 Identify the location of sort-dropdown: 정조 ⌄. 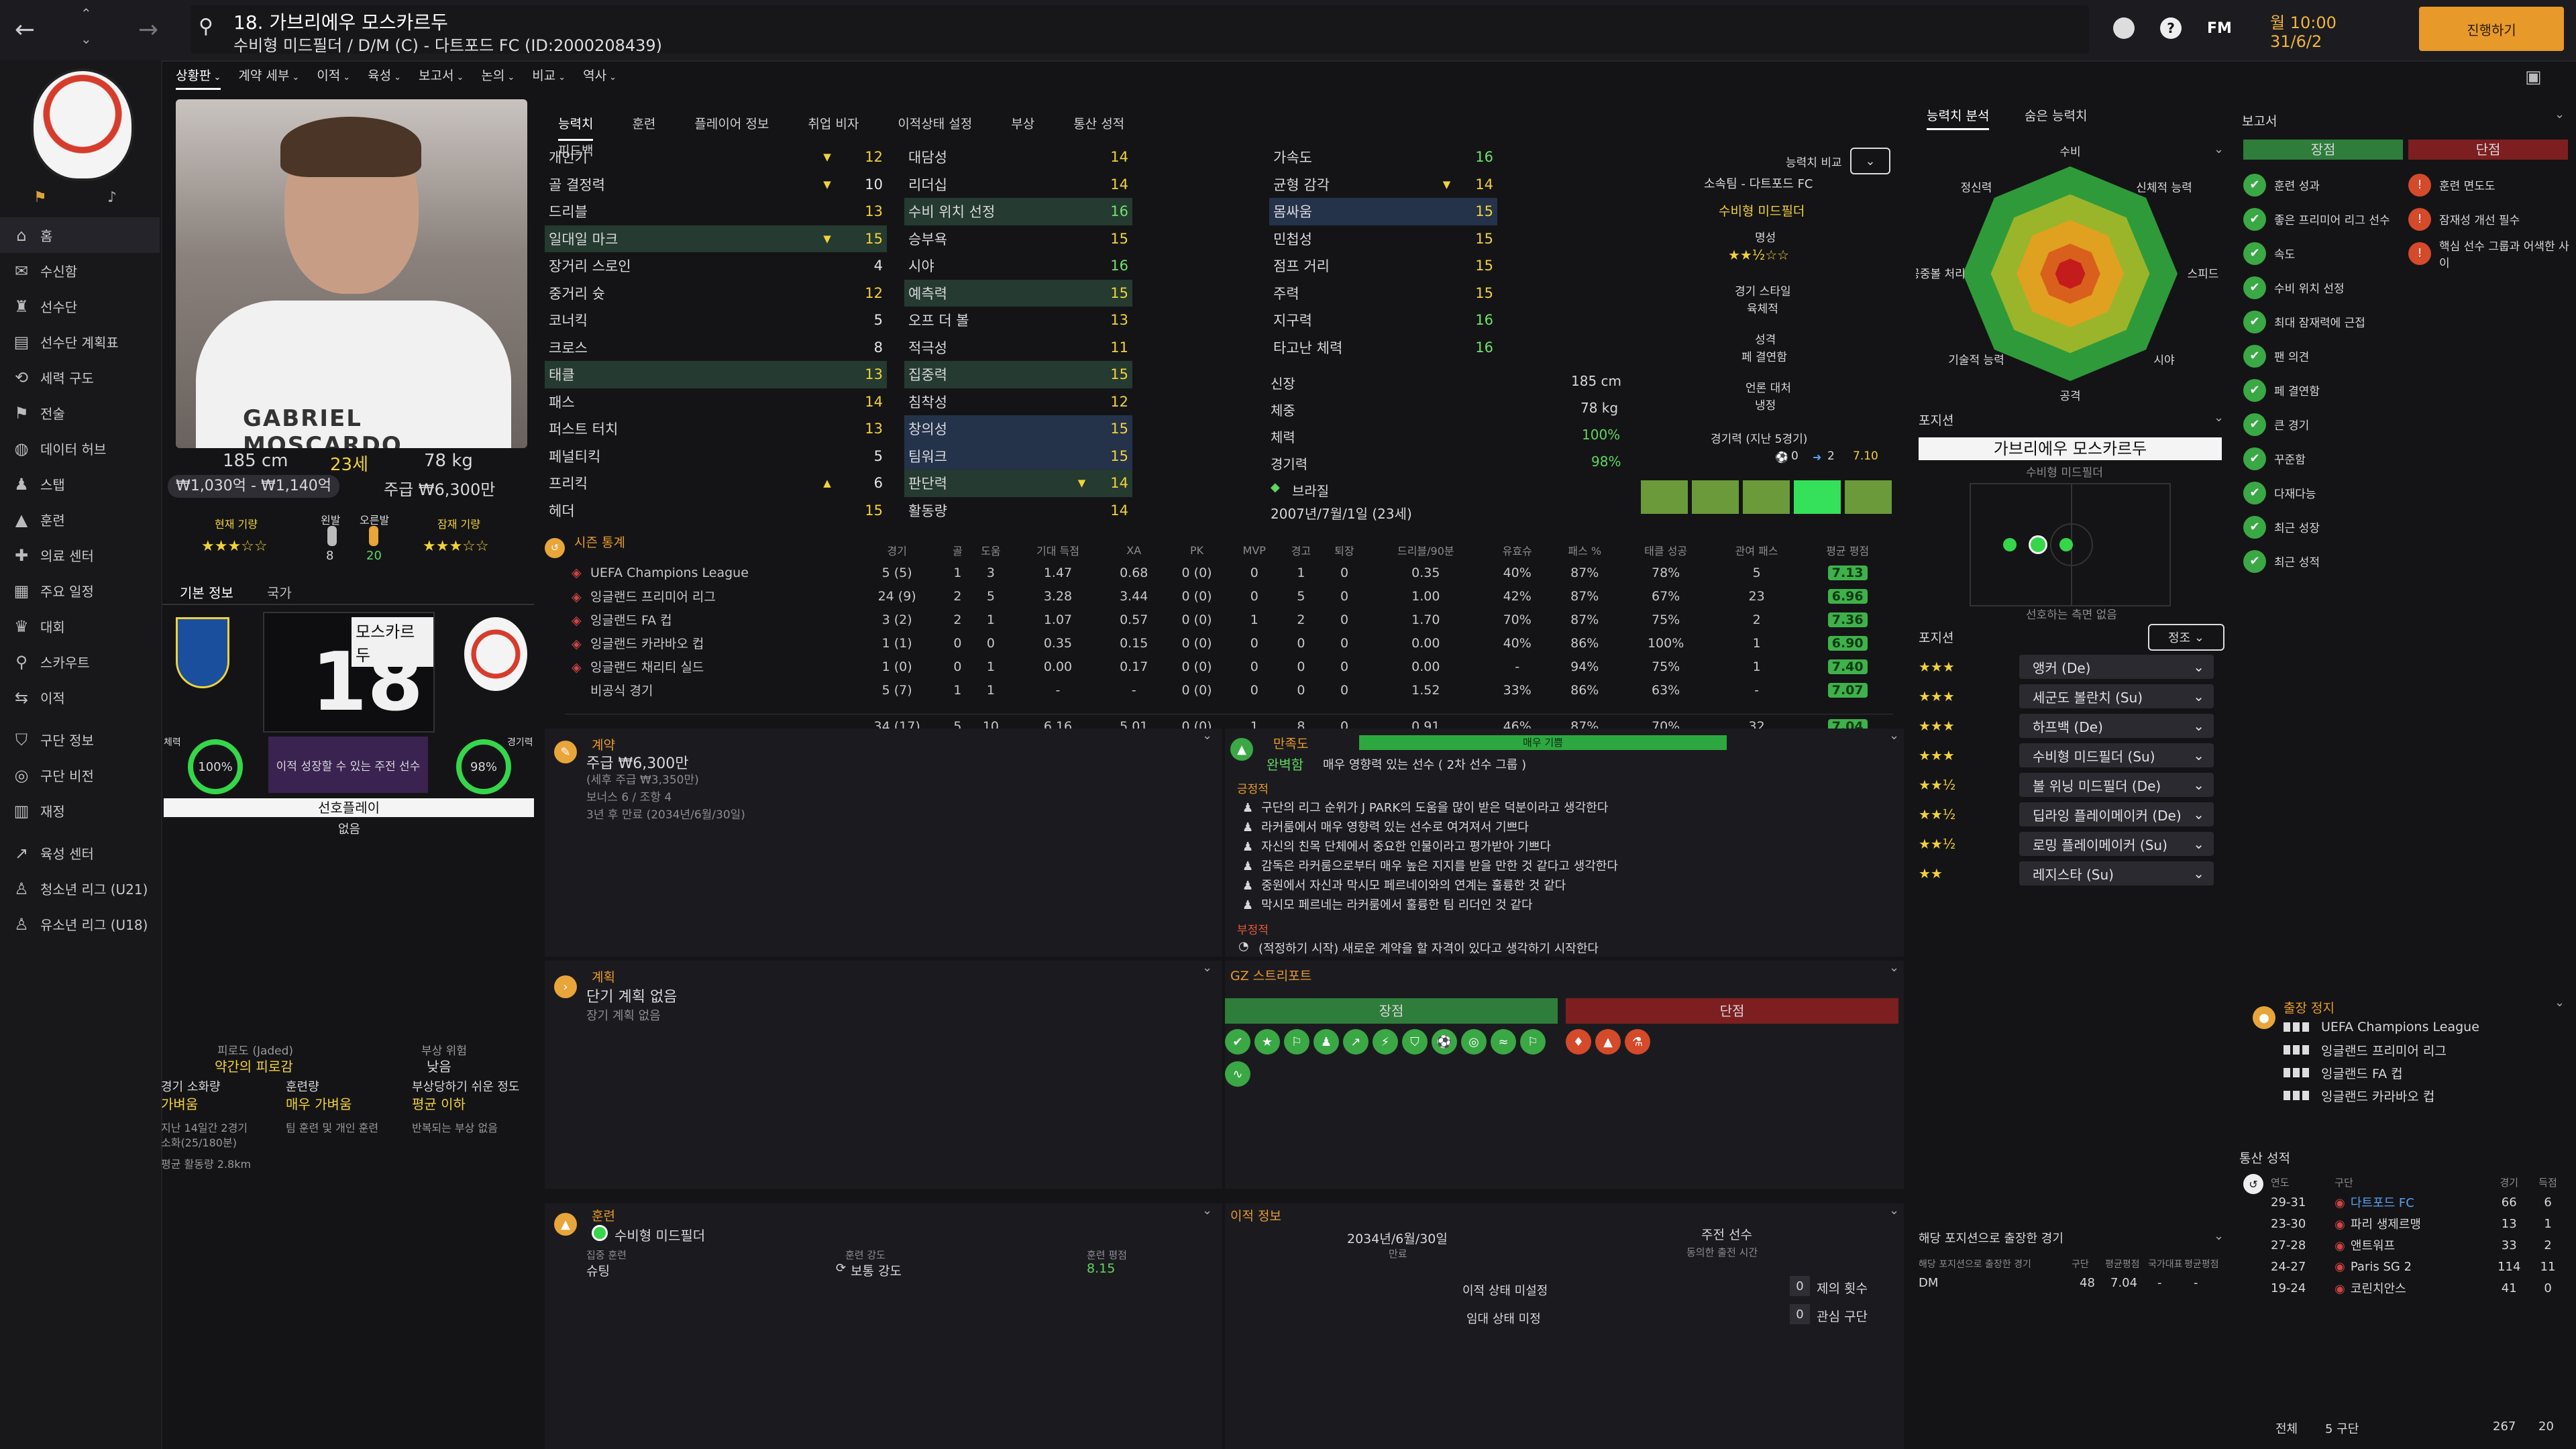
(2186, 637).